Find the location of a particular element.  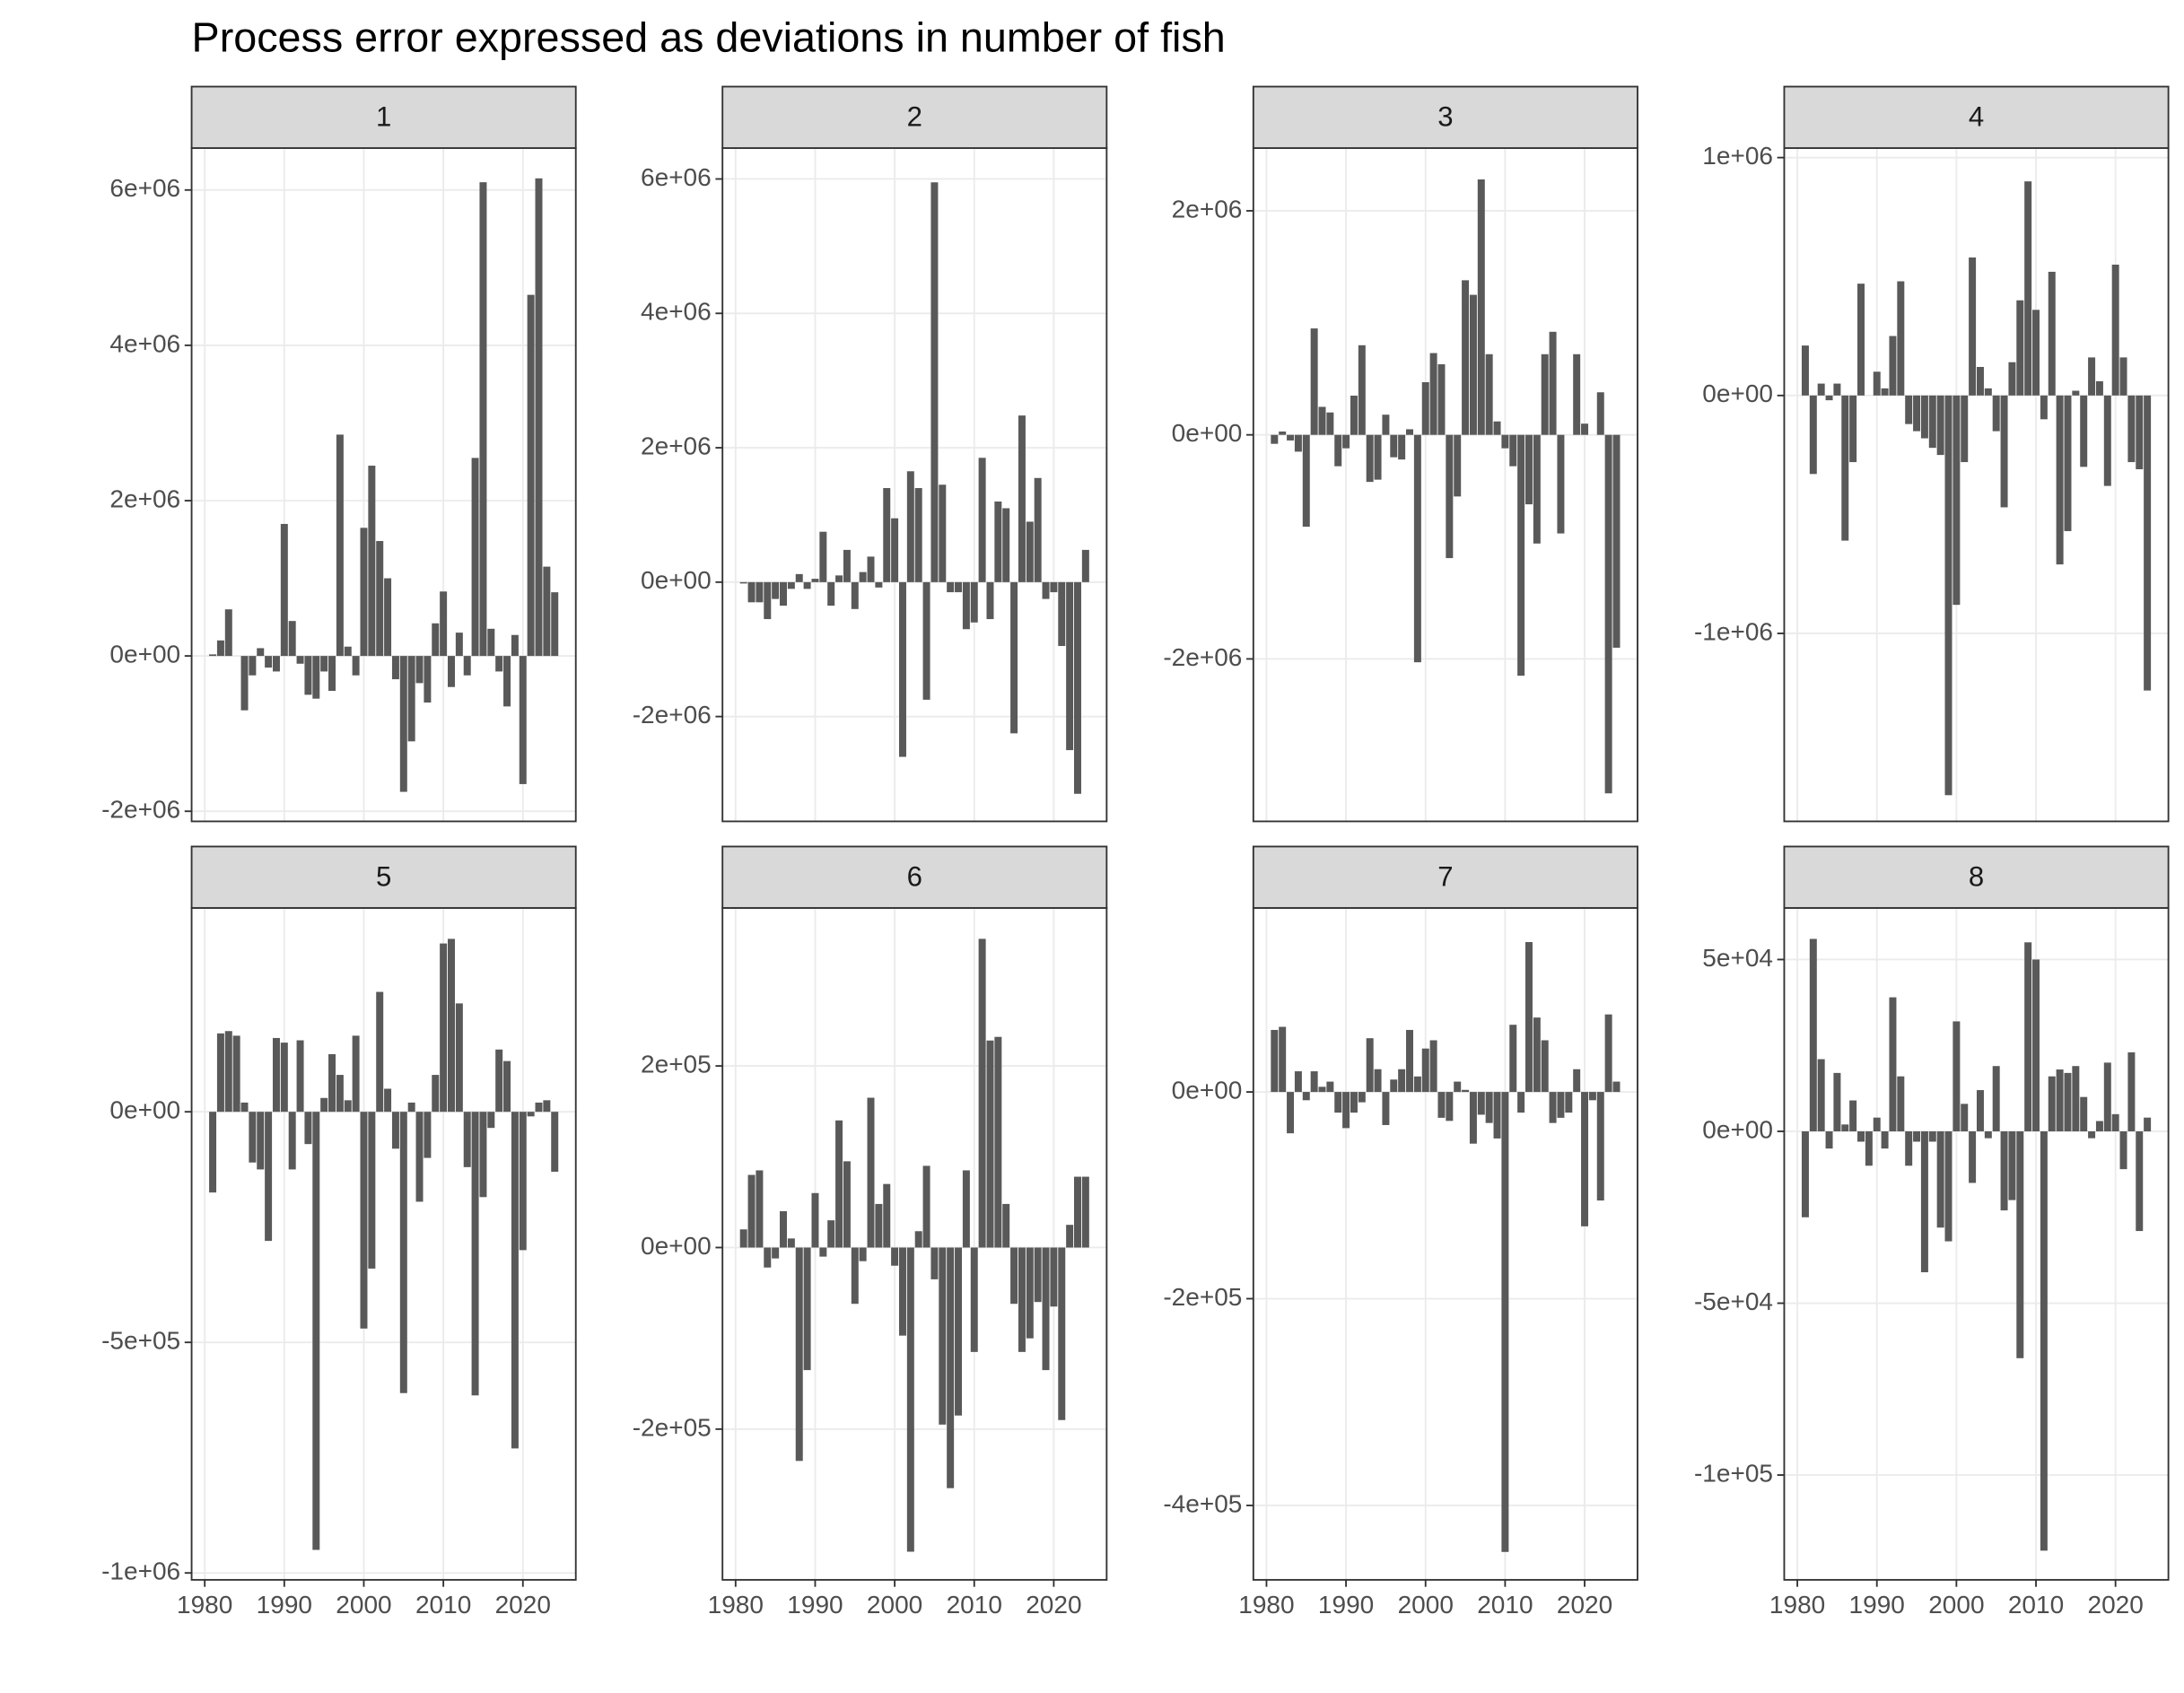

x-tick-label: 2000 is located at coordinates (1956, 1605).